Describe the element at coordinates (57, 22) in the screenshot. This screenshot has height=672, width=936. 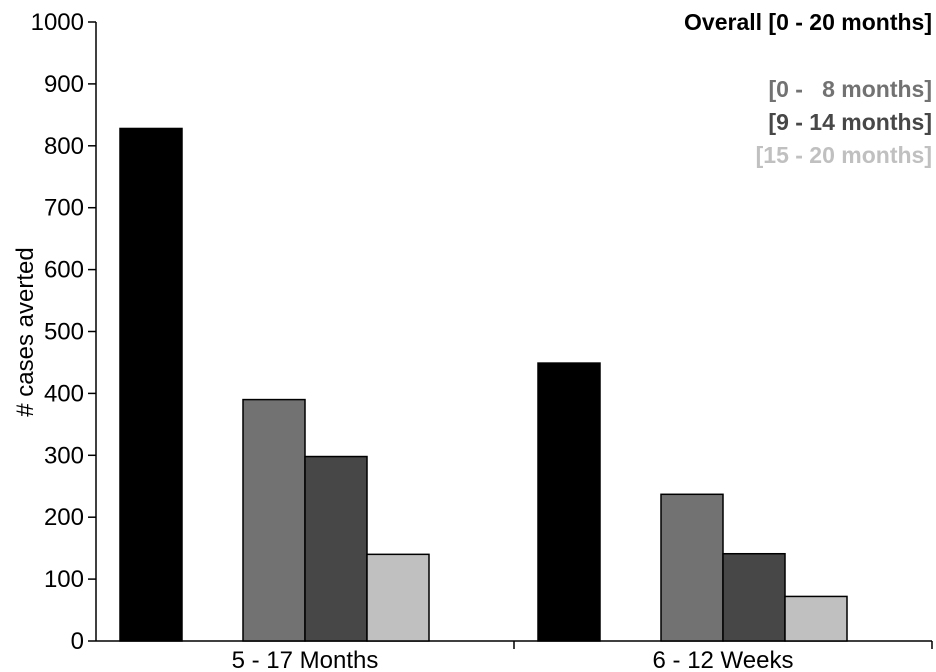
I see `y-tick-label: 1000` at that location.